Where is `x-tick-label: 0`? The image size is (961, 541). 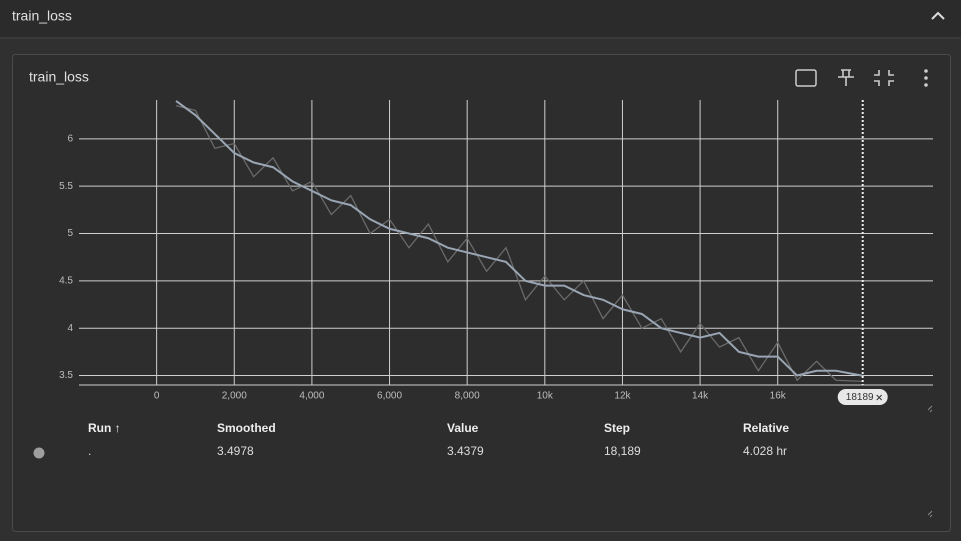
x-tick-label: 0 is located at coordinates (157, 396).